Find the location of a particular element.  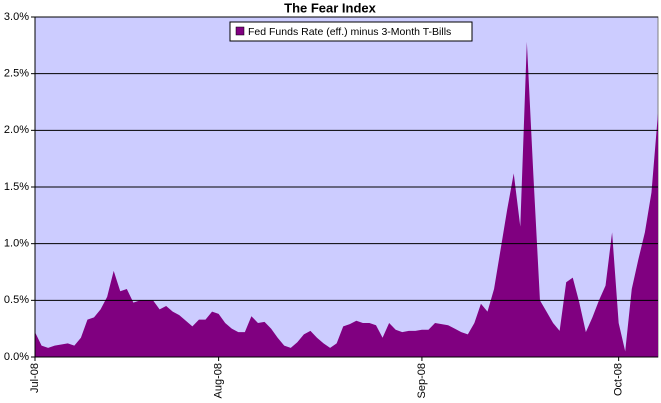

chart-title: The Fear Index is located at coordinates (330, 7).